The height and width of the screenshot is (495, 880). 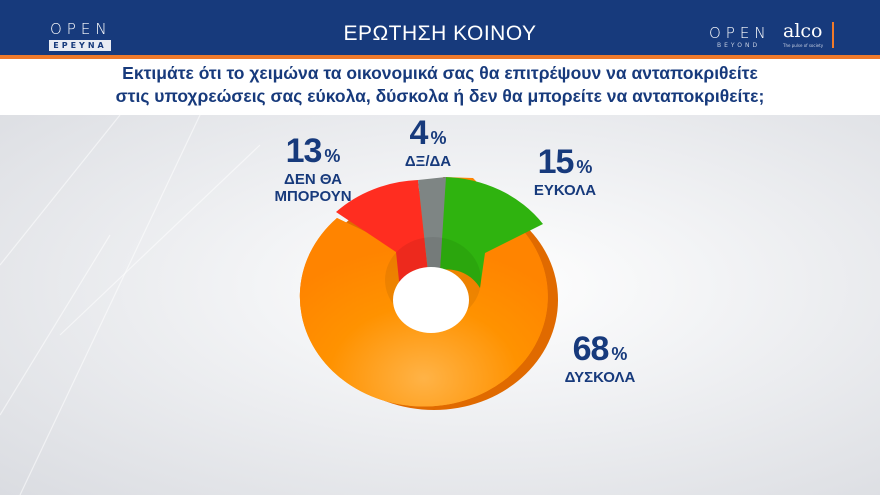 What do you see at coordinates (833, 35) in the screenshot?
I see `alco-divider` at bounding box center [833, 35].